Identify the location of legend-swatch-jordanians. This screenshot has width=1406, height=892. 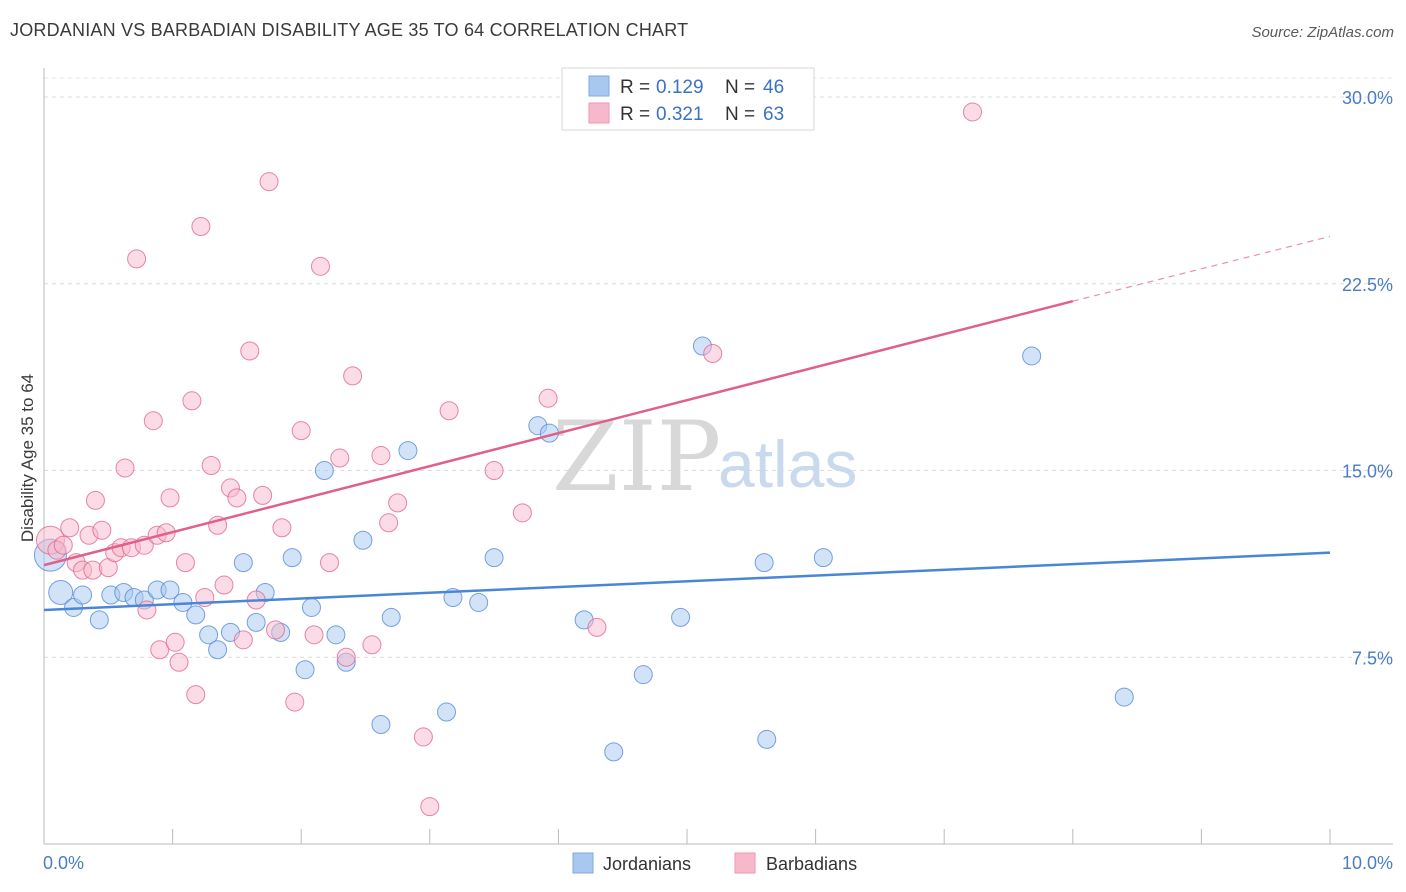
(599, 86).